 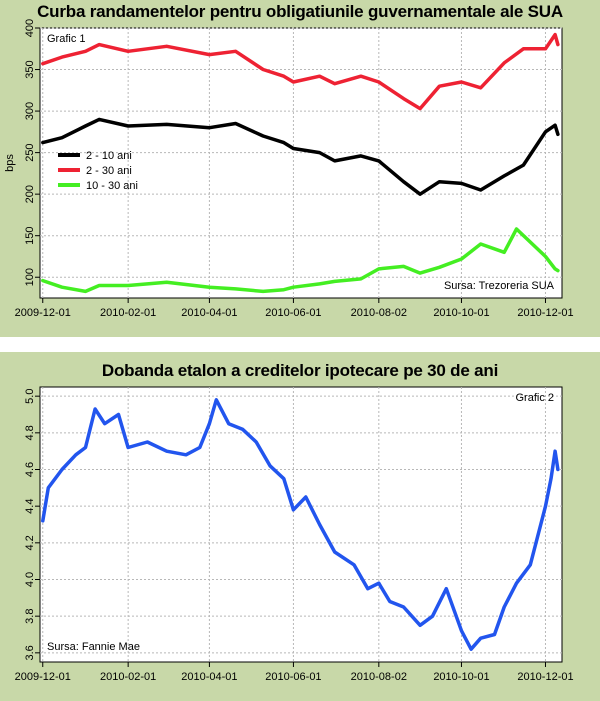 I want to click on chart-tag: Grafic 1, so click(x=66, y=39).